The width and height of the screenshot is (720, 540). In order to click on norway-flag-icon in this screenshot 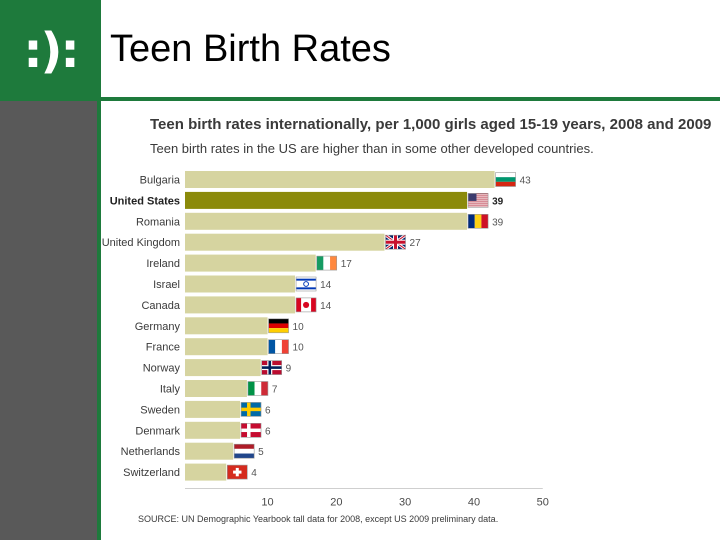, I will do `click(271, 367)`.